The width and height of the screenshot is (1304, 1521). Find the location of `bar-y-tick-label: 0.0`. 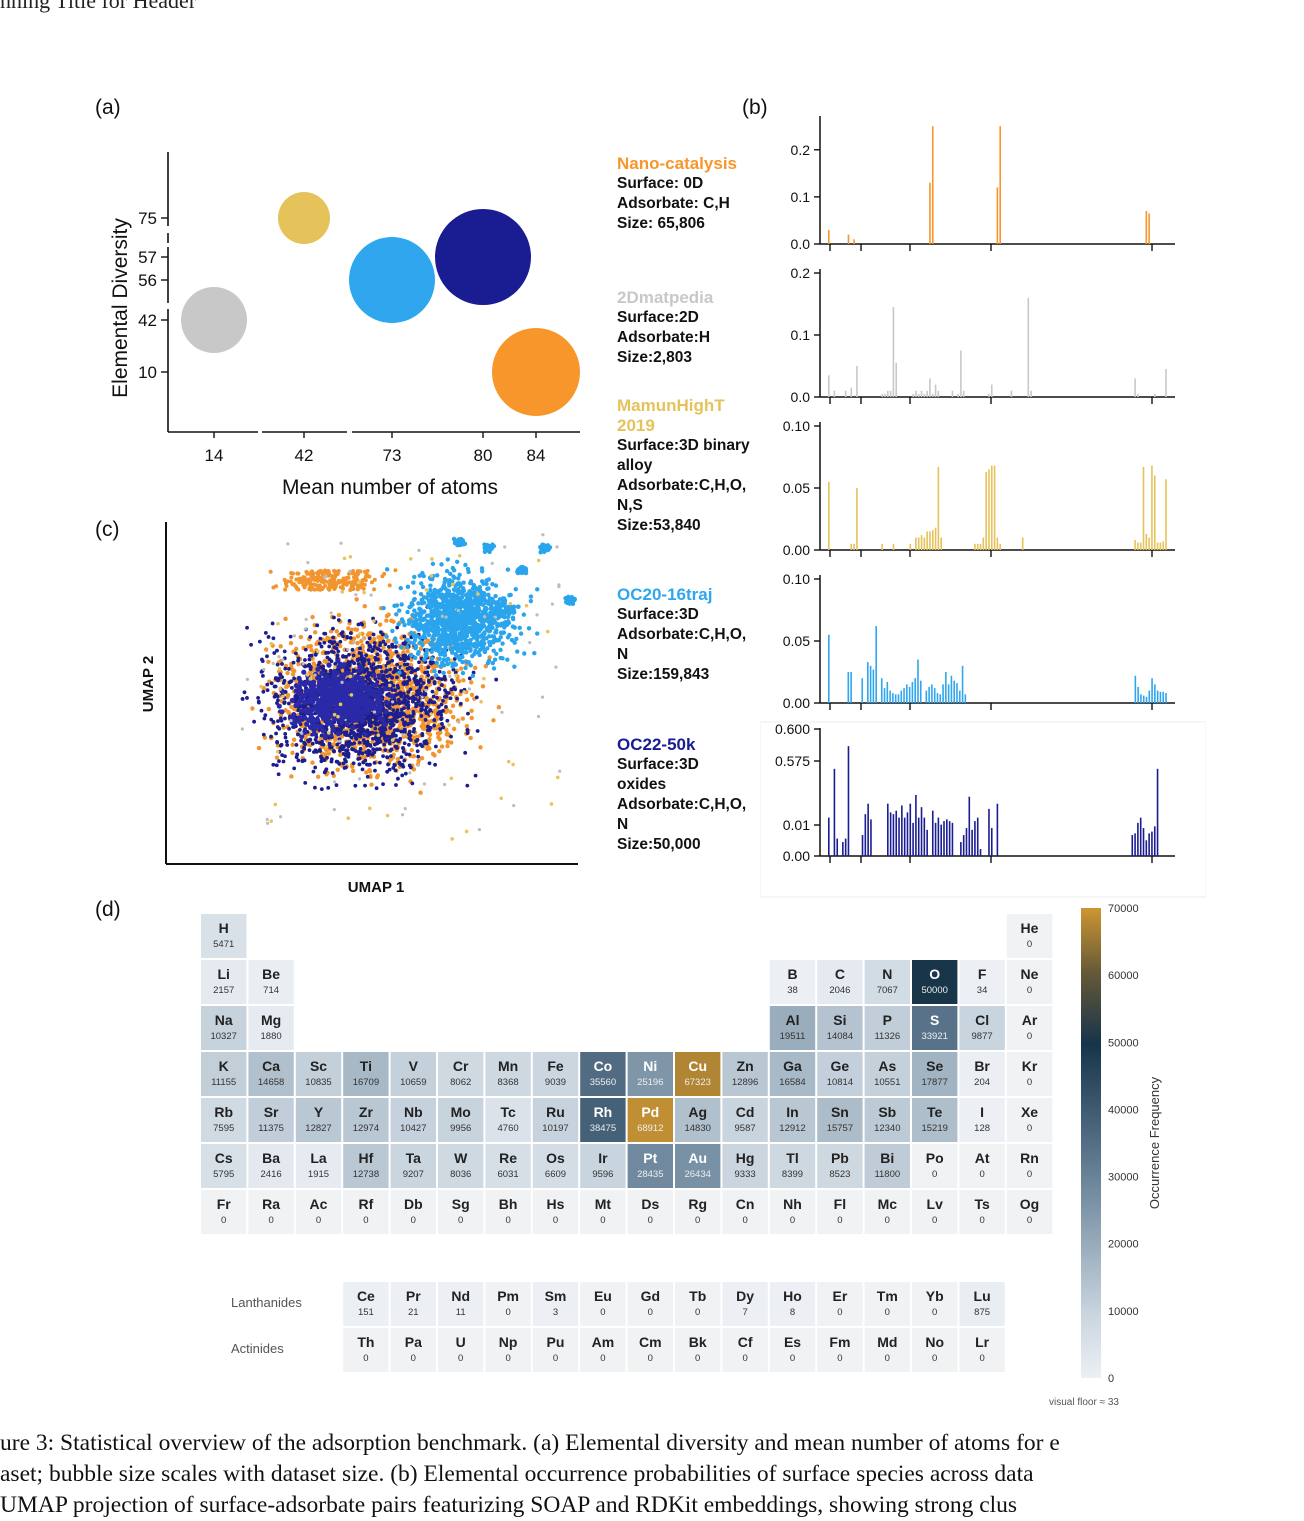

bar-y-tick-label: 0.0 is located at coordinates (801, 397).